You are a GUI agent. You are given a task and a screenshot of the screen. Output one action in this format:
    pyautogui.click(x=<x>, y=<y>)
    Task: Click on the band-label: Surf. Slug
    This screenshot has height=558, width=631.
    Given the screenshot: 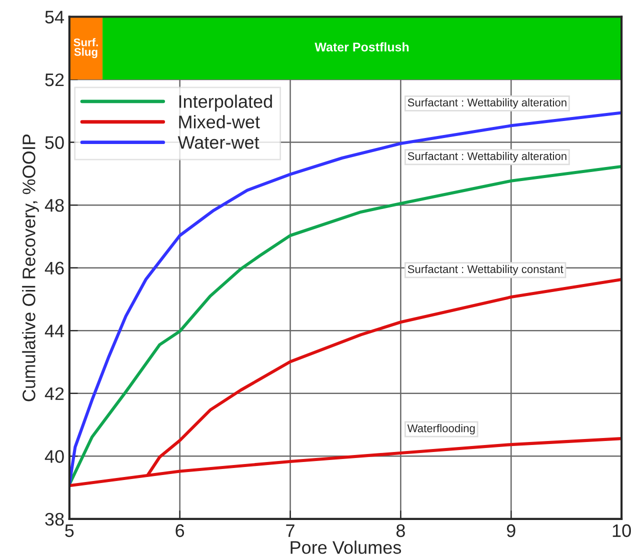 What is the action you would take?
    pyautogui.click(x=86, y=48)
    